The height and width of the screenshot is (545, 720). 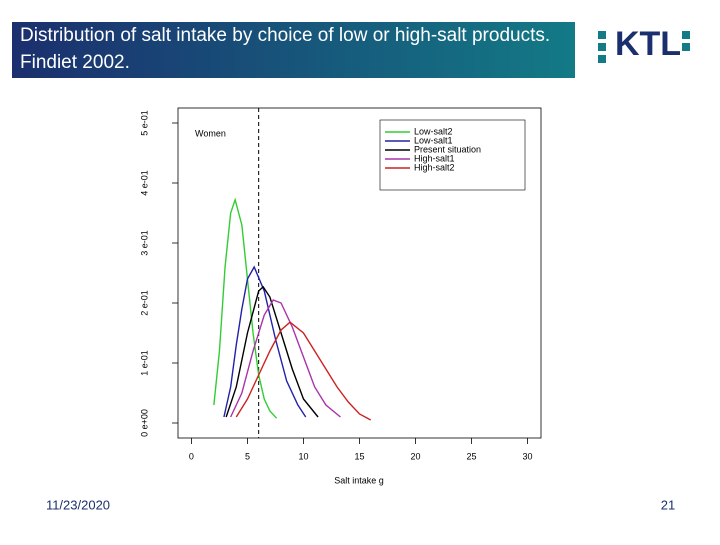 What do you see at coordinates (144, 123) in the screenshot?
I see `y-tick-label: 5 e-01` at bounding box center [144, 123].